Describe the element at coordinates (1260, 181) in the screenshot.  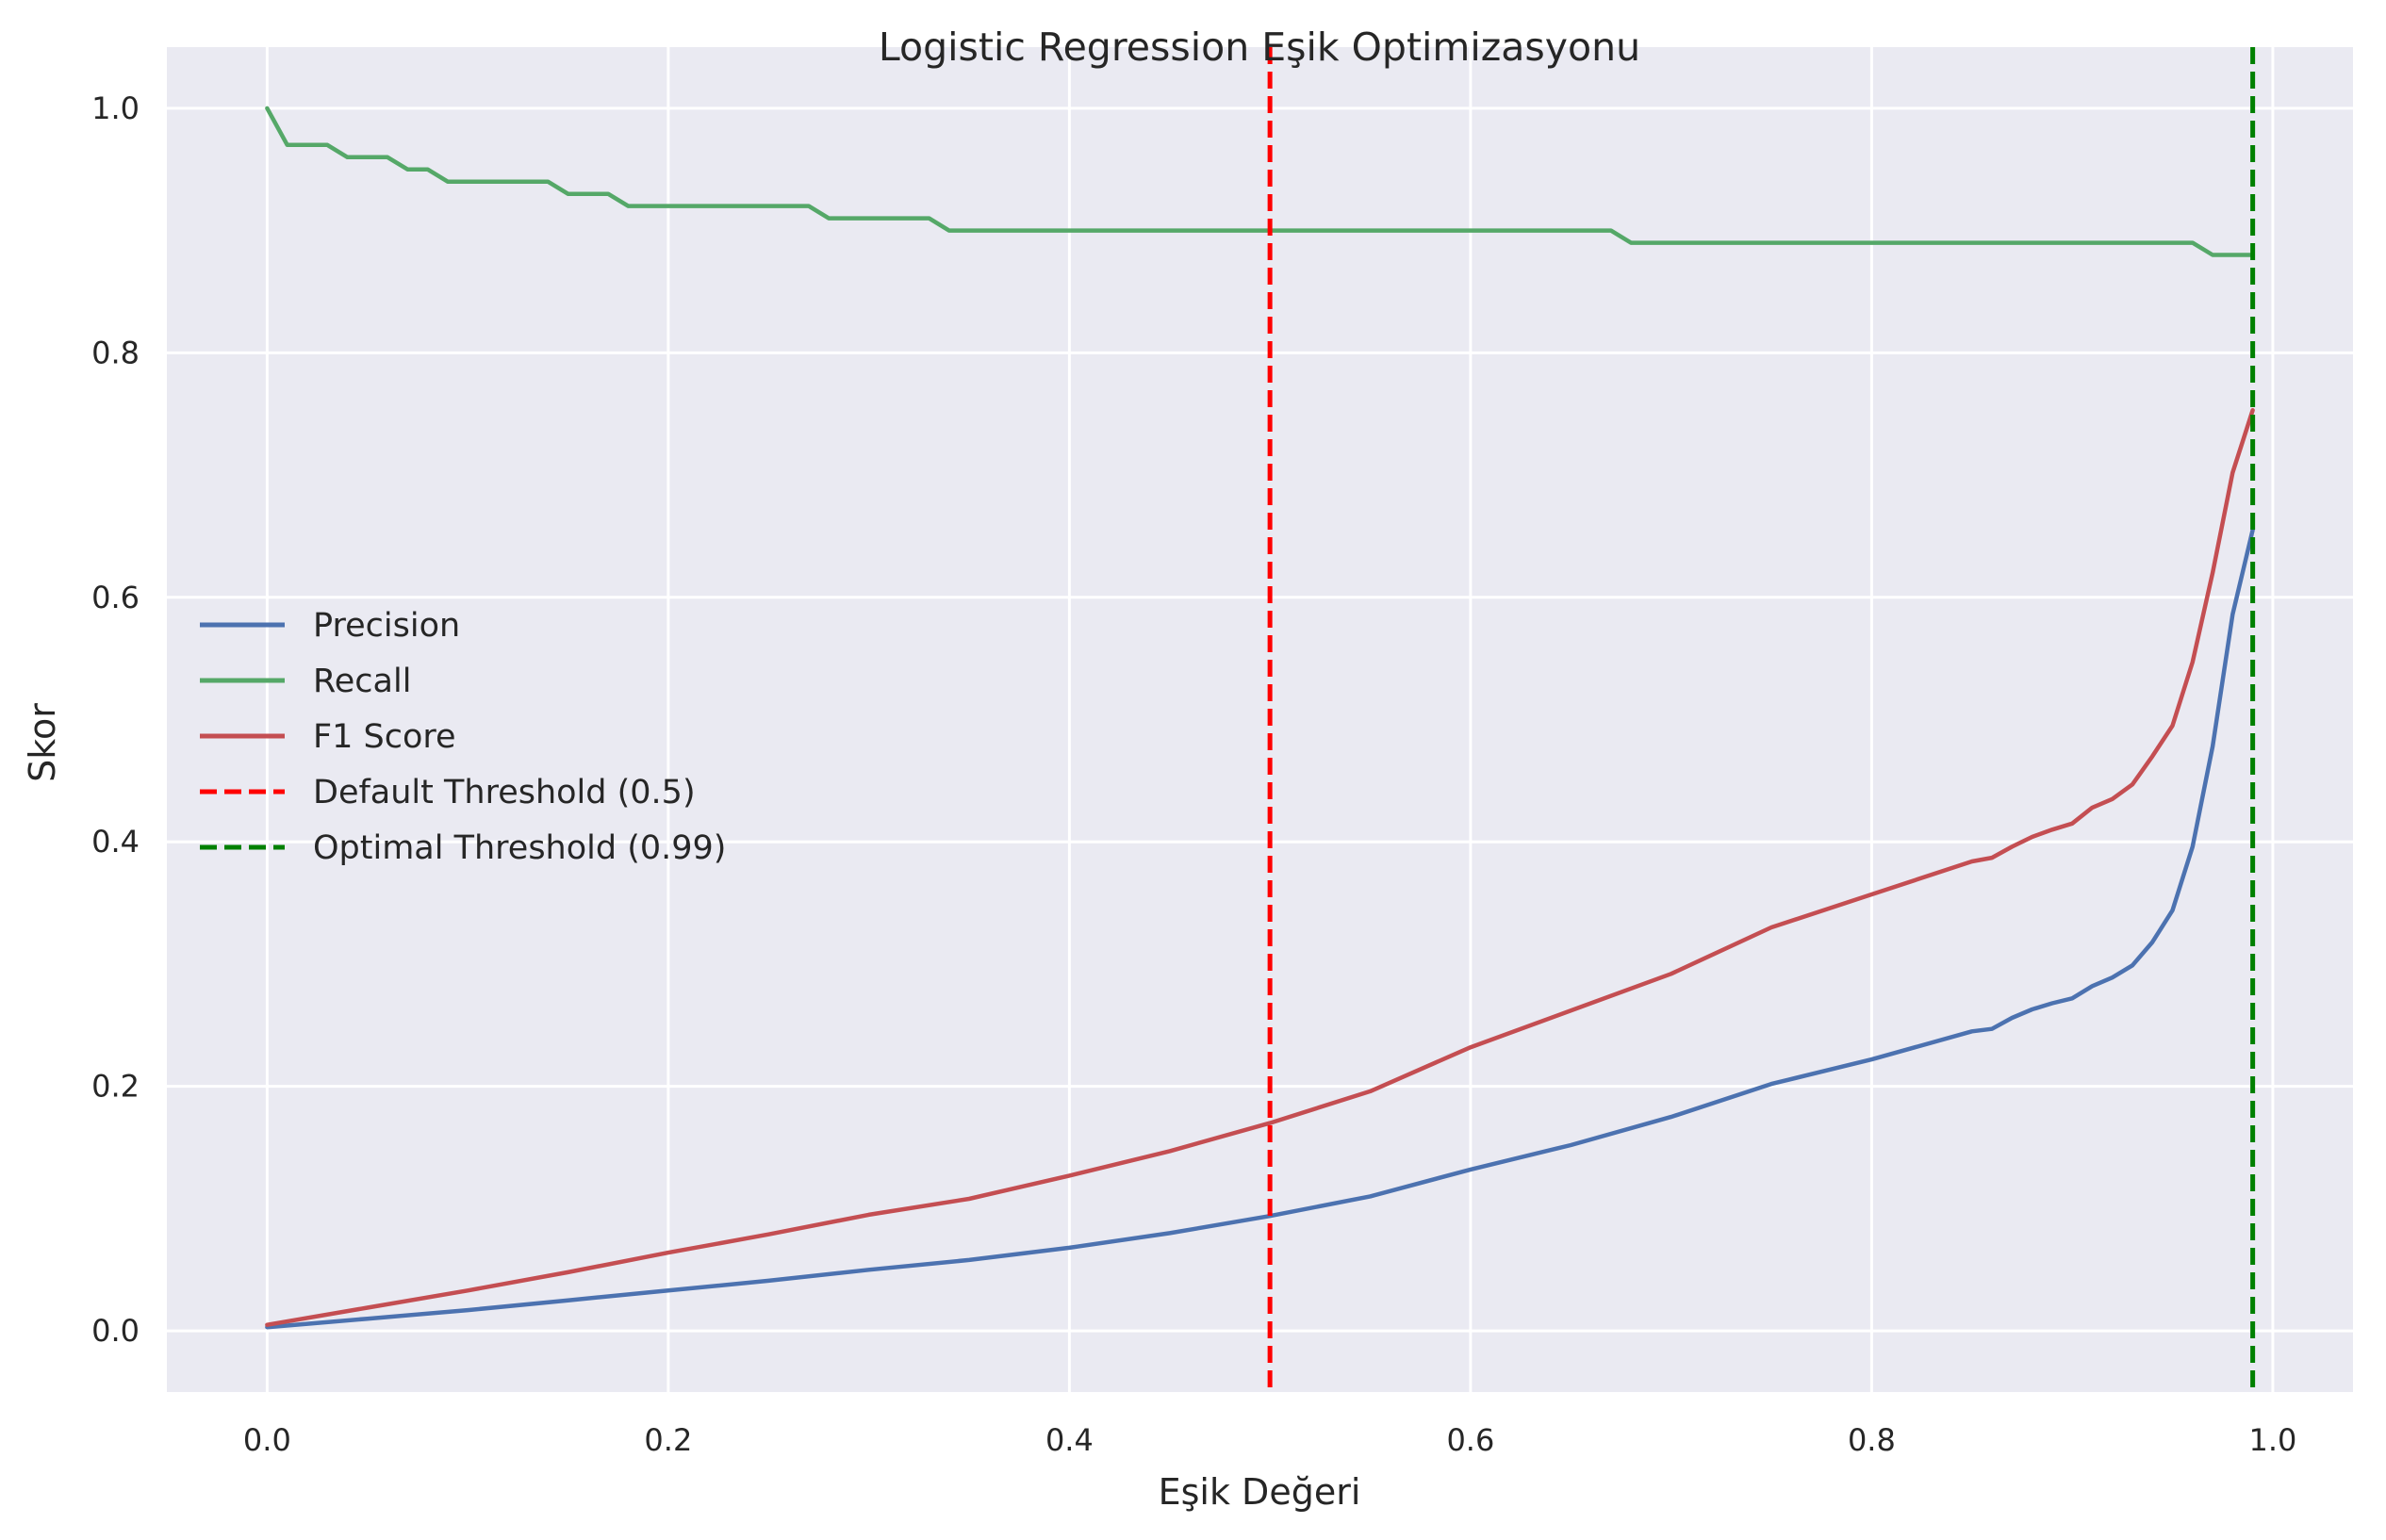
I see `series-line-recall` at that location.